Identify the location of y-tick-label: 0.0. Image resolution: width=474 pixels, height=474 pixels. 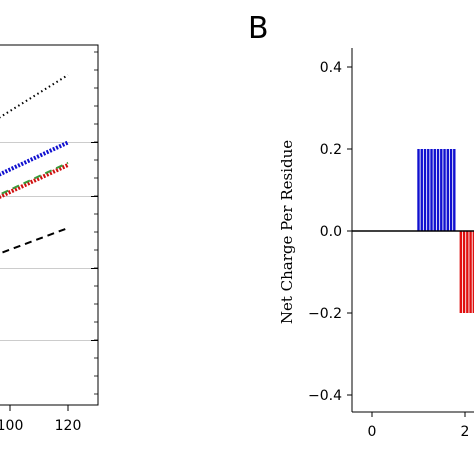
(331, 232).